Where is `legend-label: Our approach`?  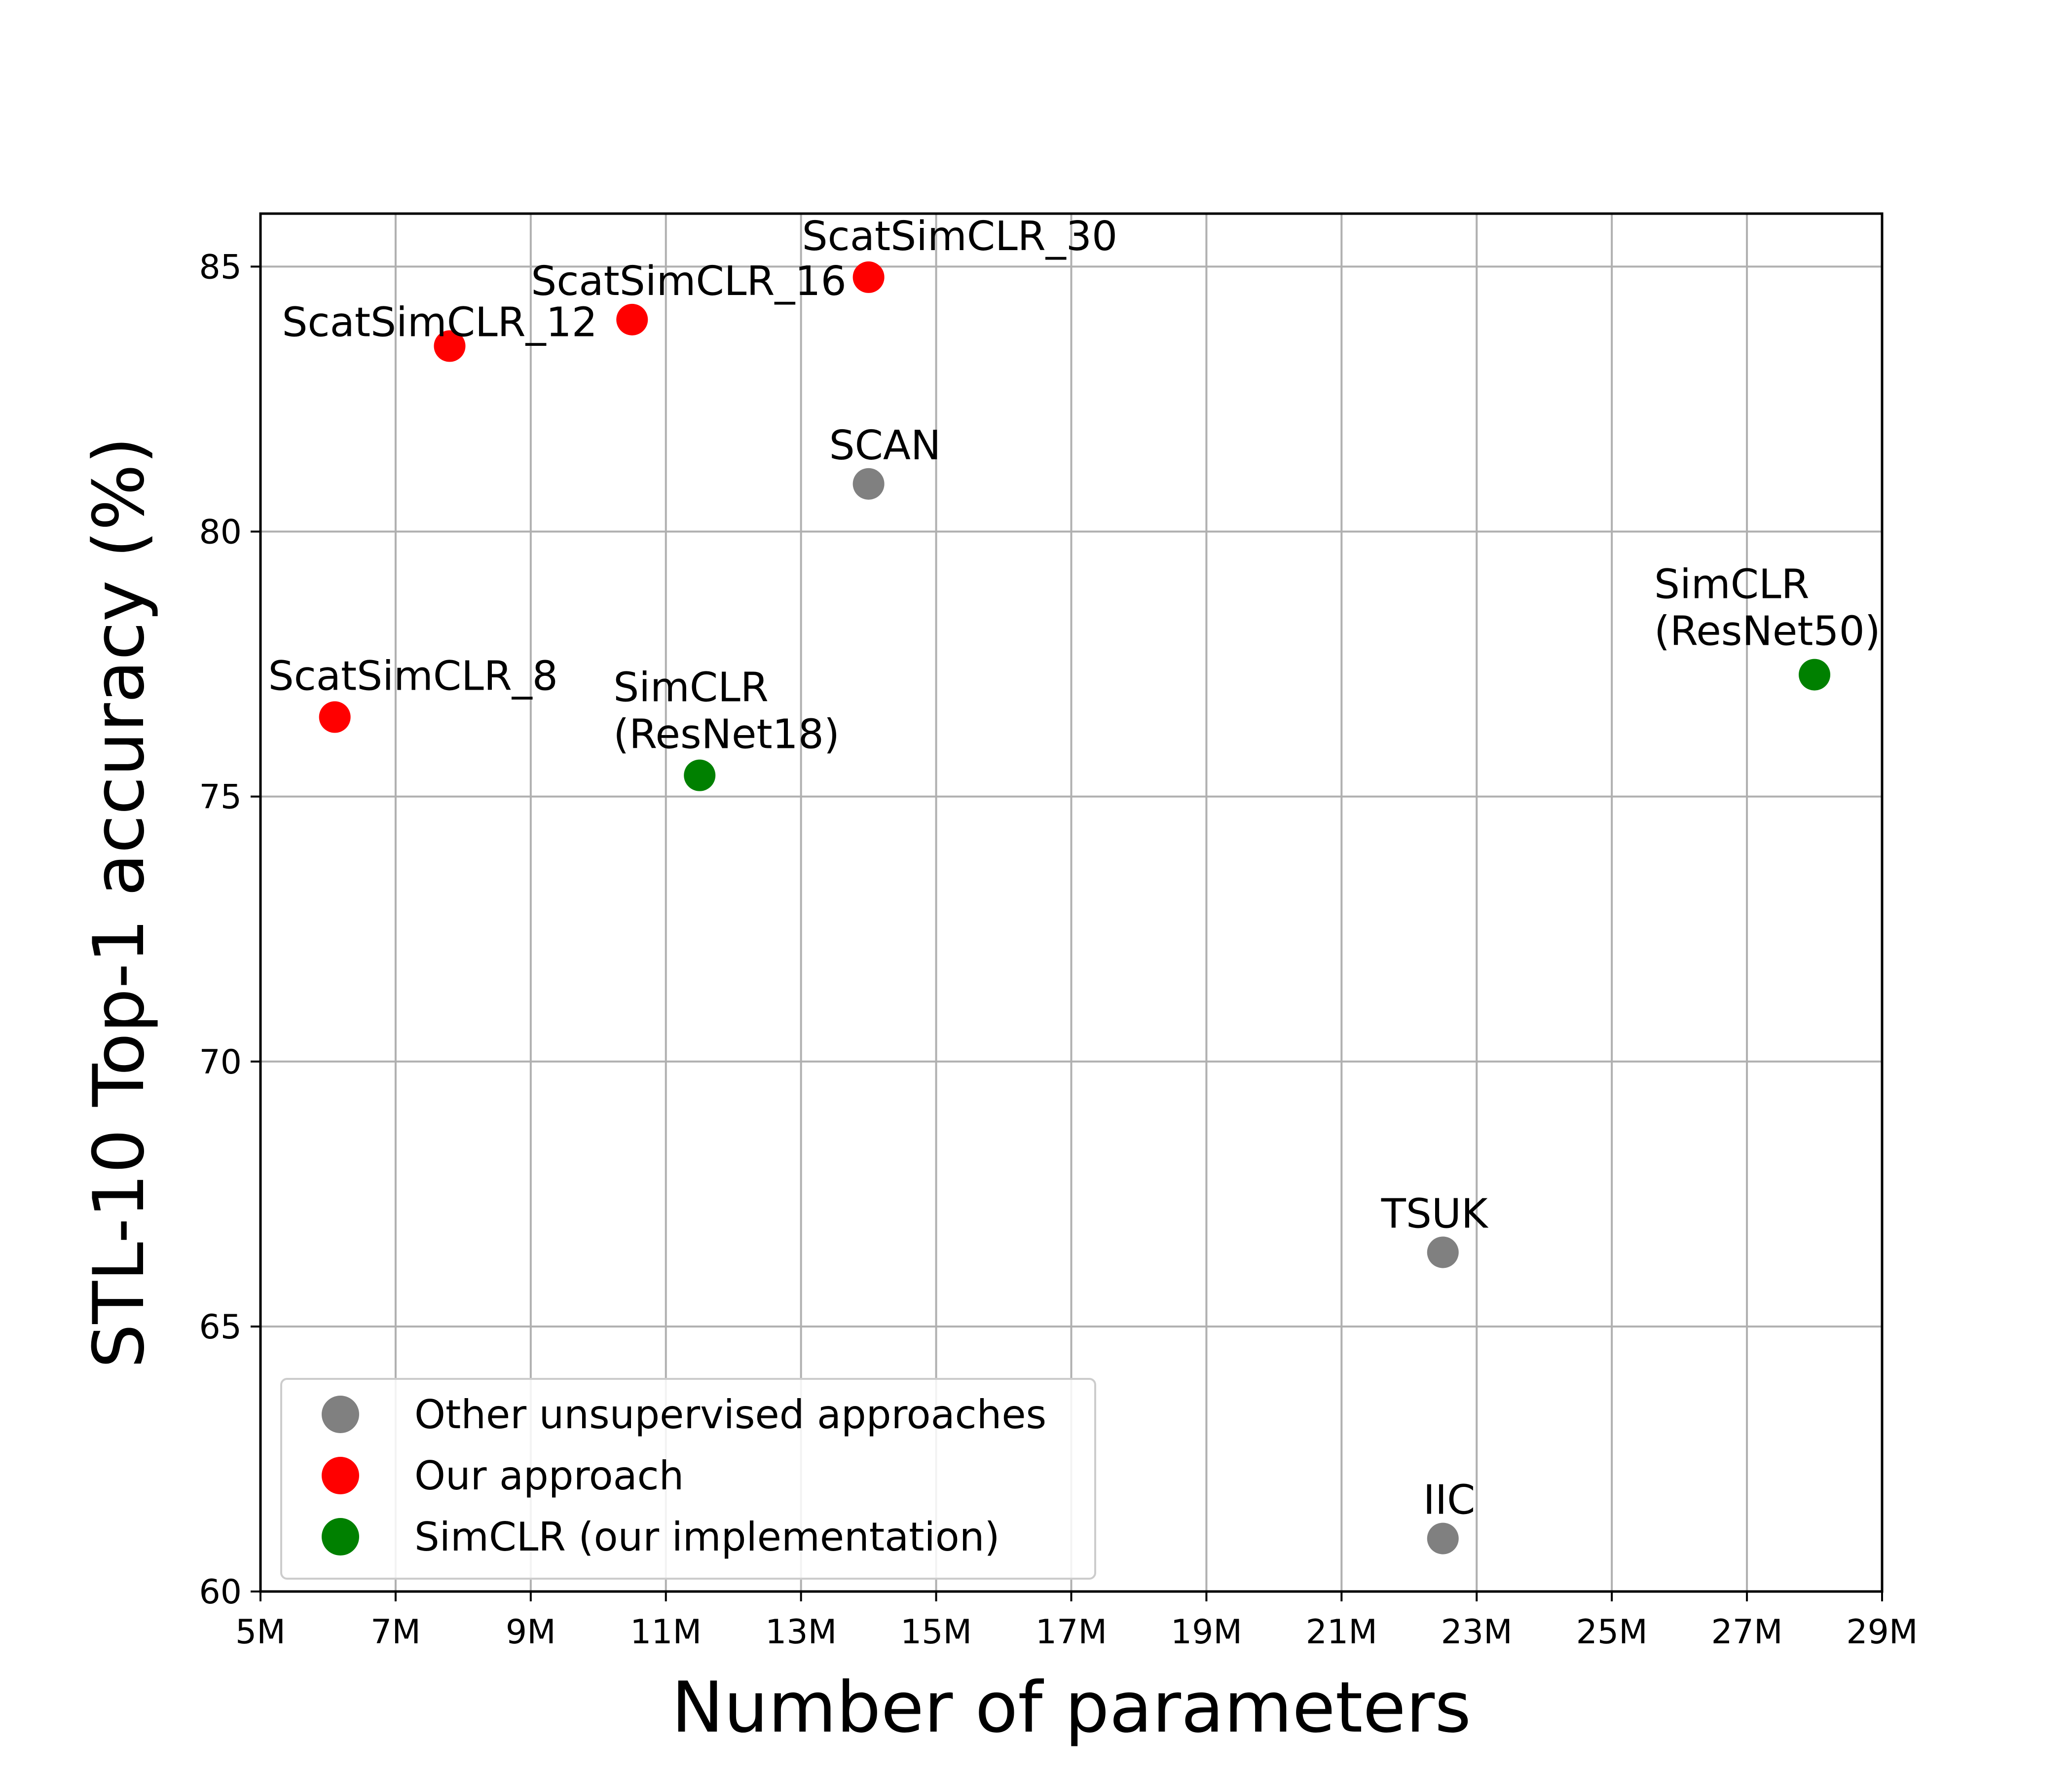 legend-label: Our approach is located at coordinates (549, 1476).